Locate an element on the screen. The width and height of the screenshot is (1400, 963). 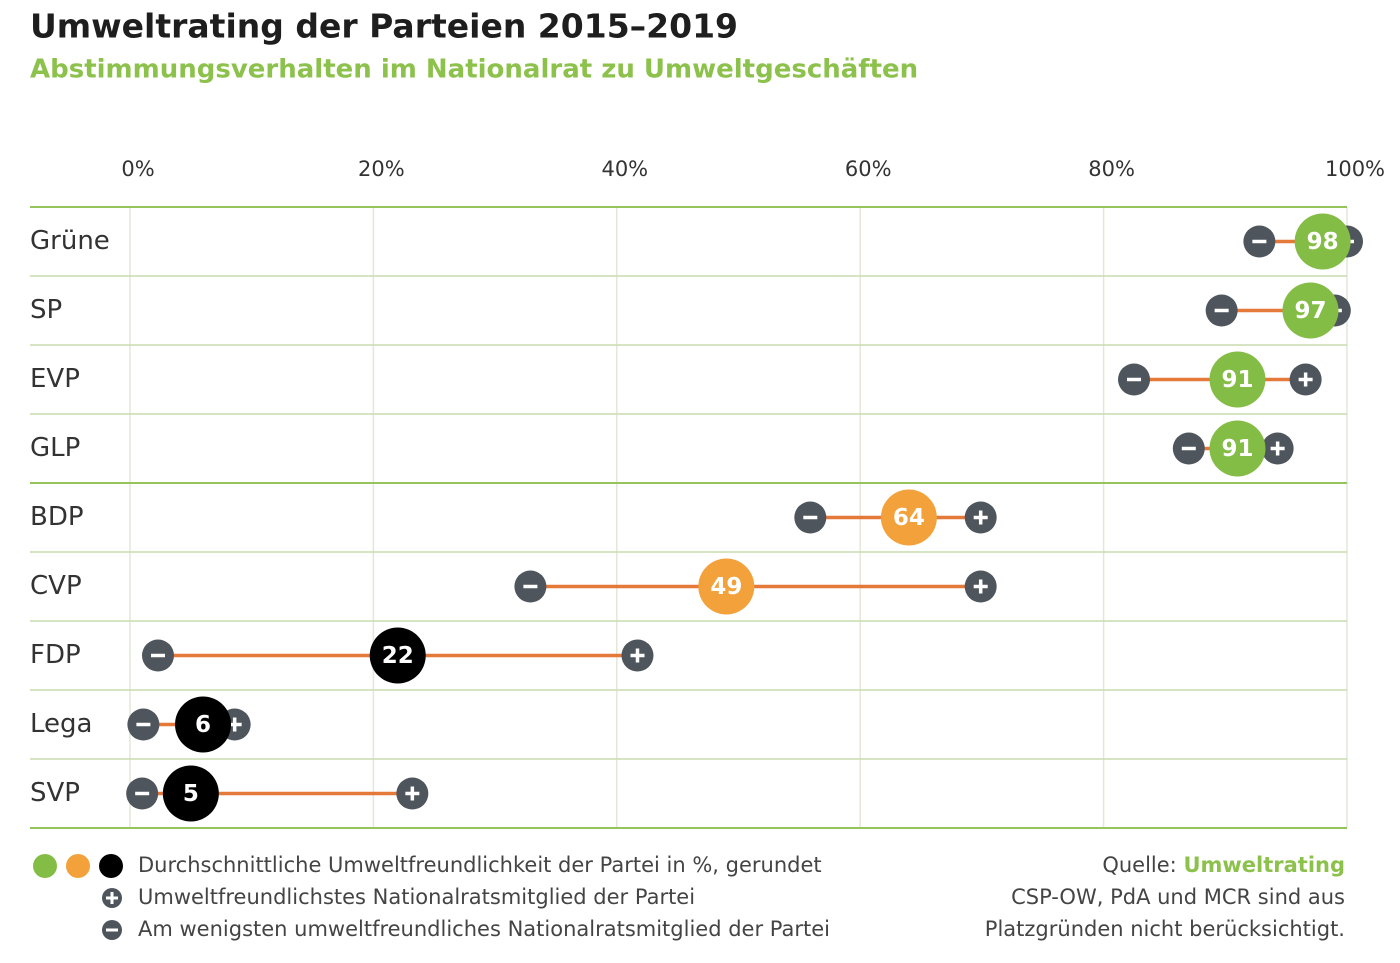
source-prefix: Quelle: is located at coordinates (1139, 865).